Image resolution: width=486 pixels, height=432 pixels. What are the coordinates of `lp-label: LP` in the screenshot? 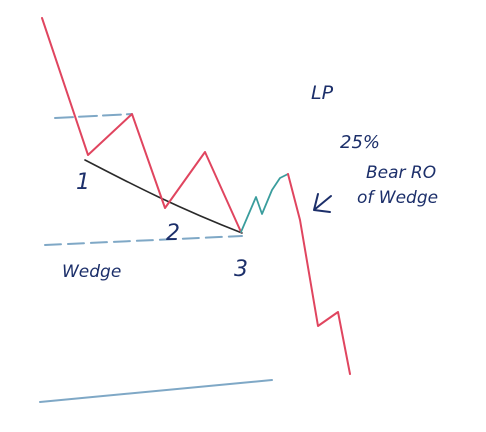 It's located at (322, 93).